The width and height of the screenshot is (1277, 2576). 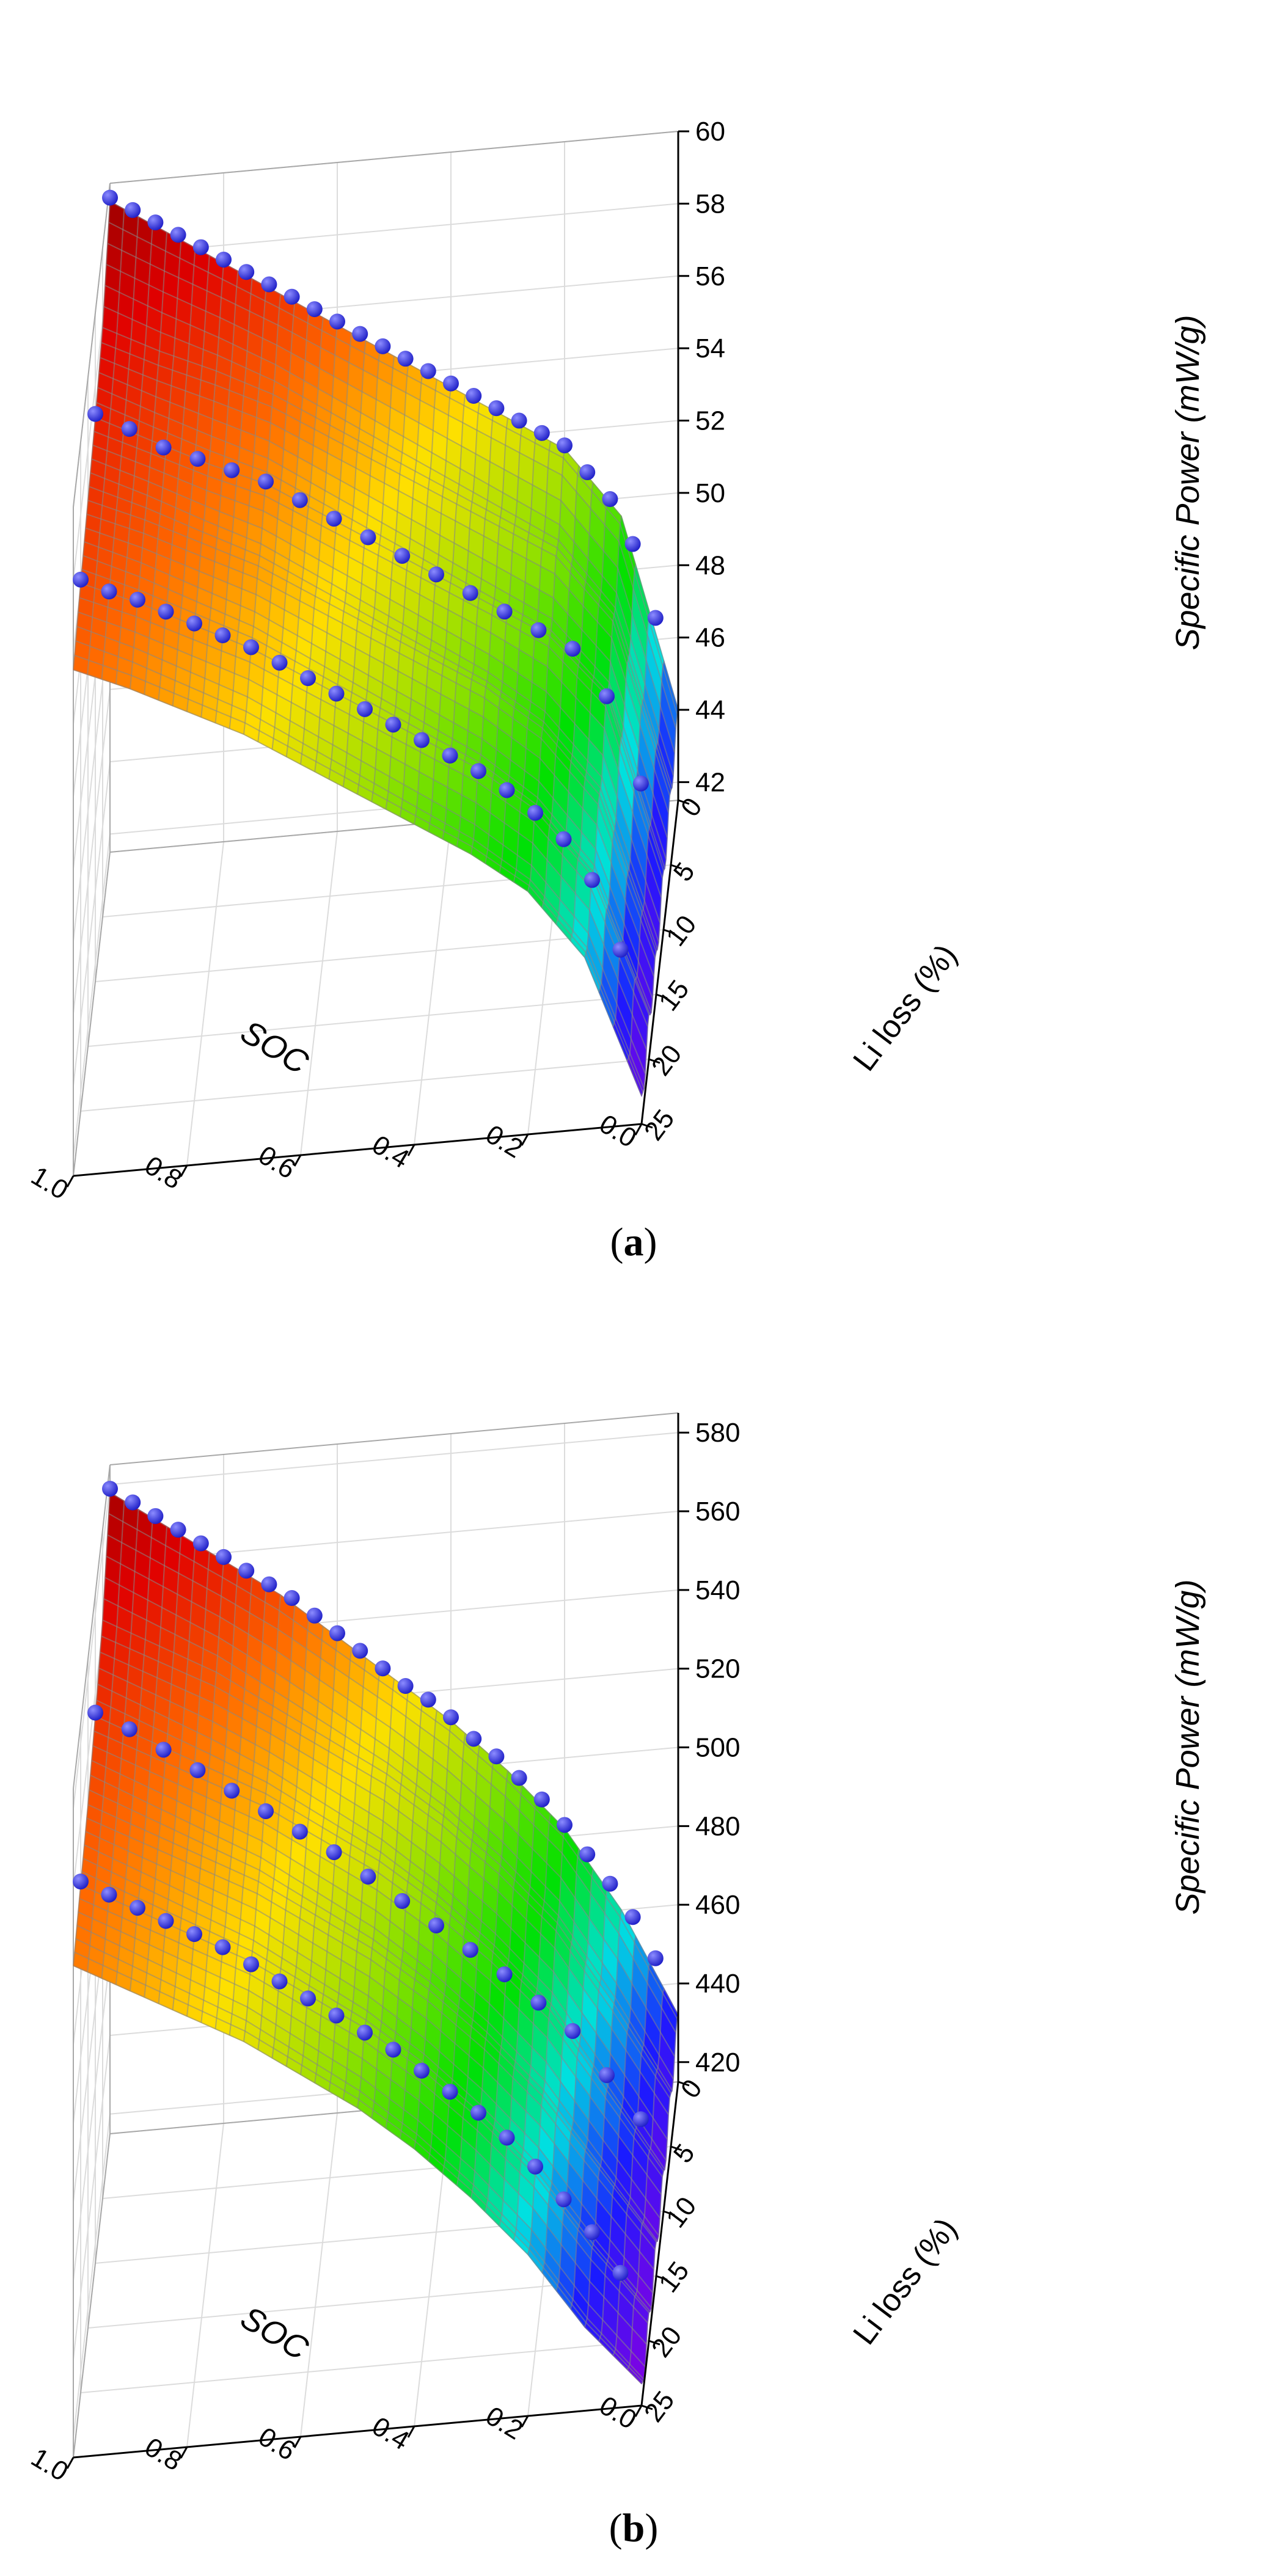 What do you see at coordinates (905, 1008) in the screenshot?
I see `panel-a-ylabel: Li loss (%)` at bounding box center [905, 1008].